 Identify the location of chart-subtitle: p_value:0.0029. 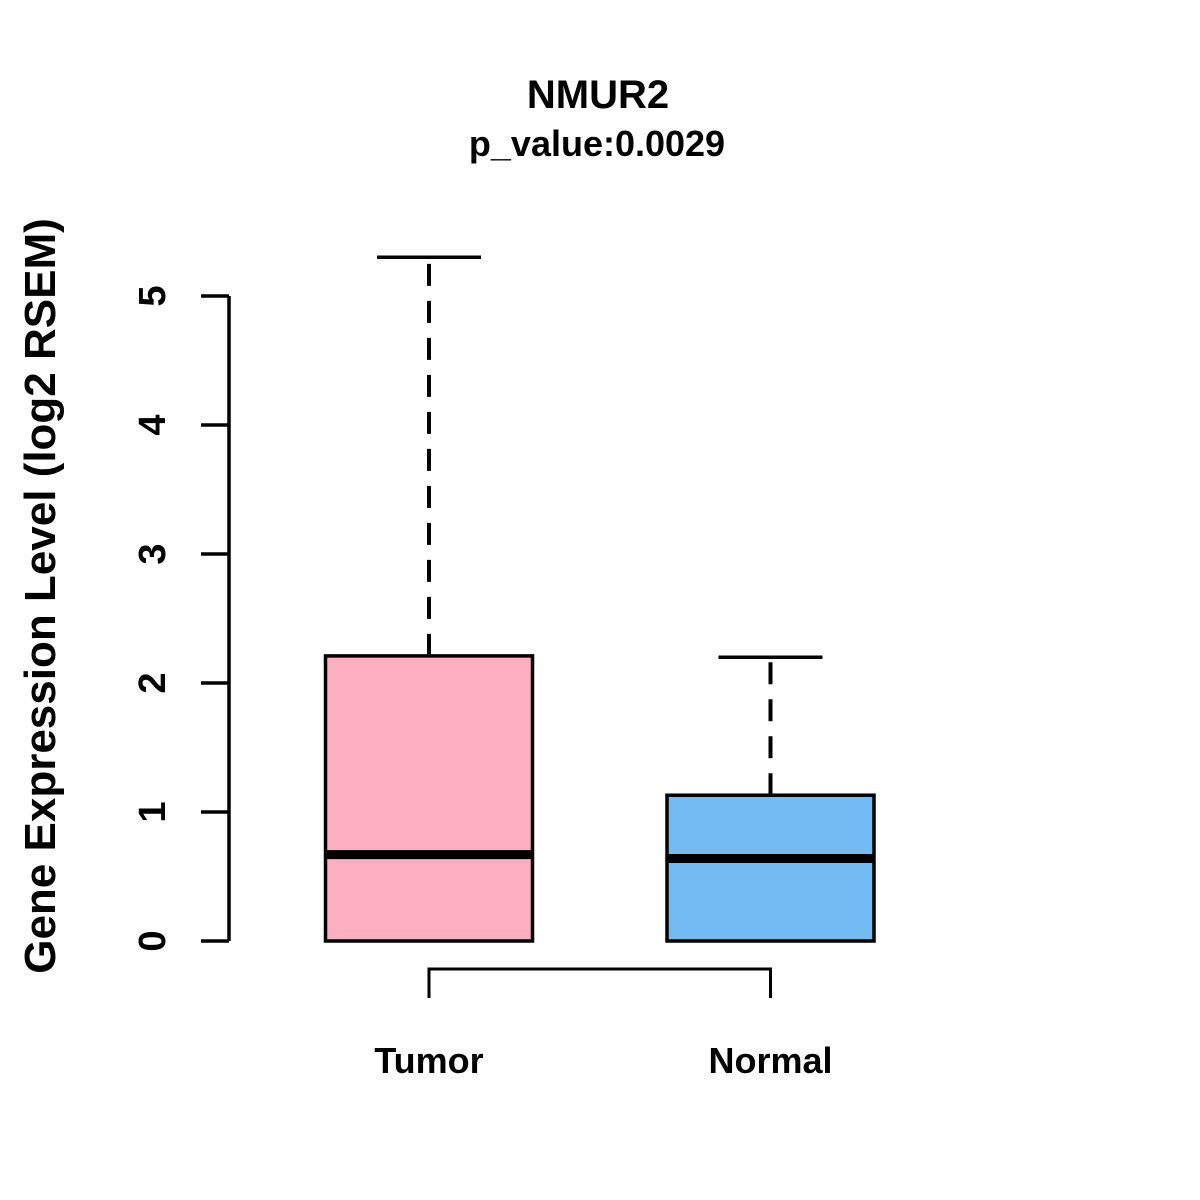
(597, 143).